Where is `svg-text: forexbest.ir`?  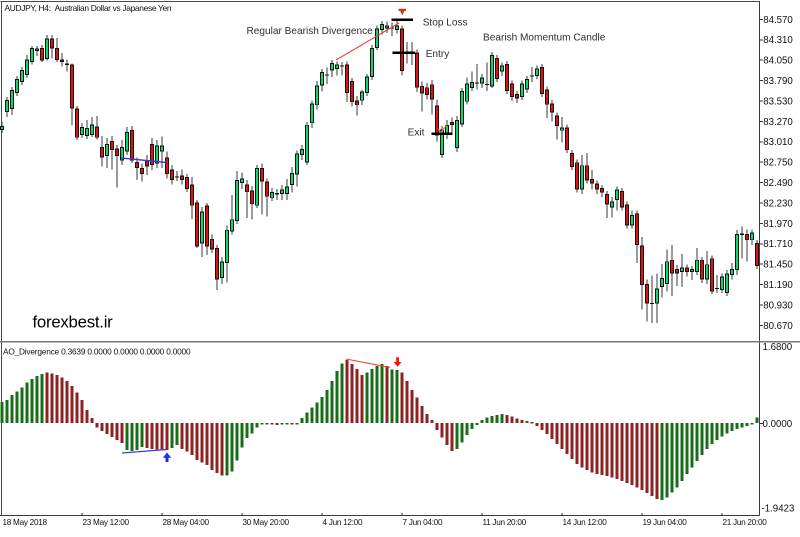
svg-text: forexbest.ir is located at coordinates (73, 322).